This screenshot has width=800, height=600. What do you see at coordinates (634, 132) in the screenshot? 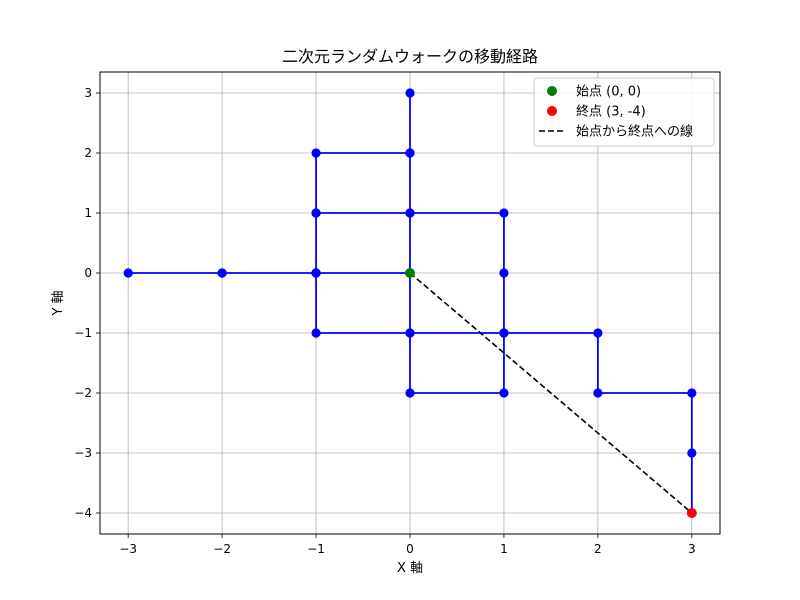
I see `legend-label: 始点から終点への線` at bounding box center [634, 132].